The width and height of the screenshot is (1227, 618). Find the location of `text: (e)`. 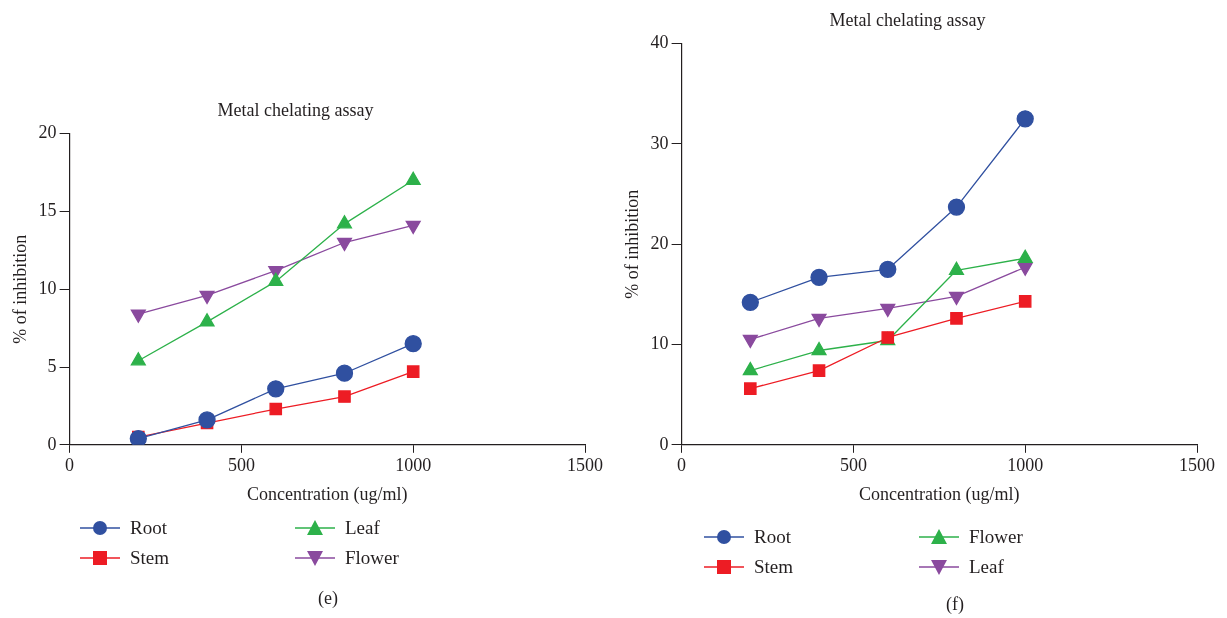

text: (e) is located at coordinates (328, 598).